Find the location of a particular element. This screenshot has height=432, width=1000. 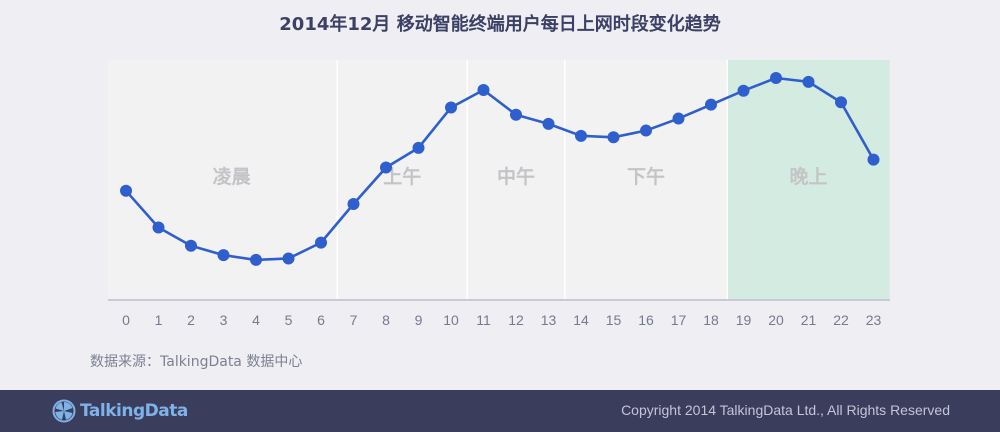

chart-title: 2014年12月 移动智能终端用户每日上网时段变化趋势 is located at coordinates (500, 24).